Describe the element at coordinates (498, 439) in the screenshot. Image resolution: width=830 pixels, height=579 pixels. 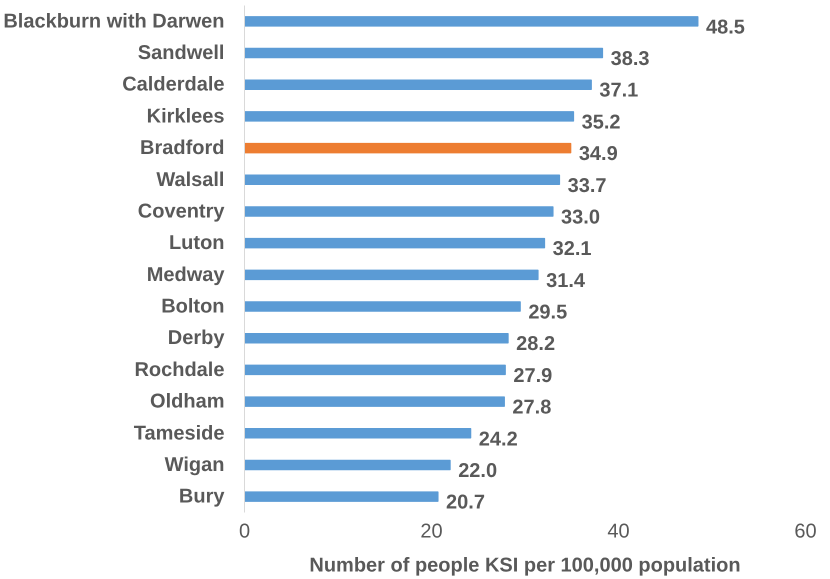
I see `data-label: 24.2` at that location.